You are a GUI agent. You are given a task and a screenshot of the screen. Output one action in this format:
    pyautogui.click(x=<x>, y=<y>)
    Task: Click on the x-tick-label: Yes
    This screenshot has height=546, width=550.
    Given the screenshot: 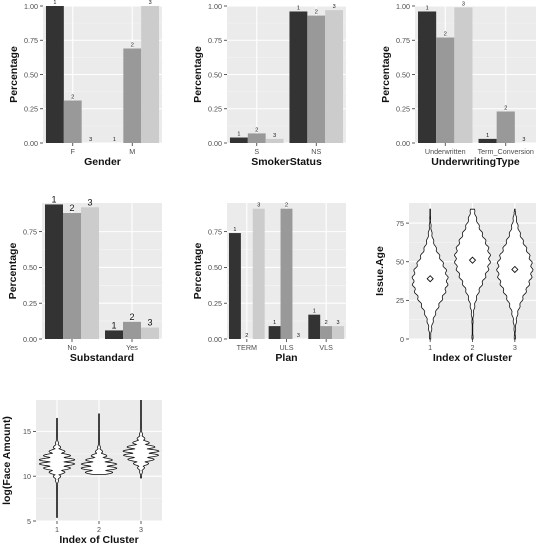 What is the action you would take?
    pyautogui.click(x=132, y=347)
    